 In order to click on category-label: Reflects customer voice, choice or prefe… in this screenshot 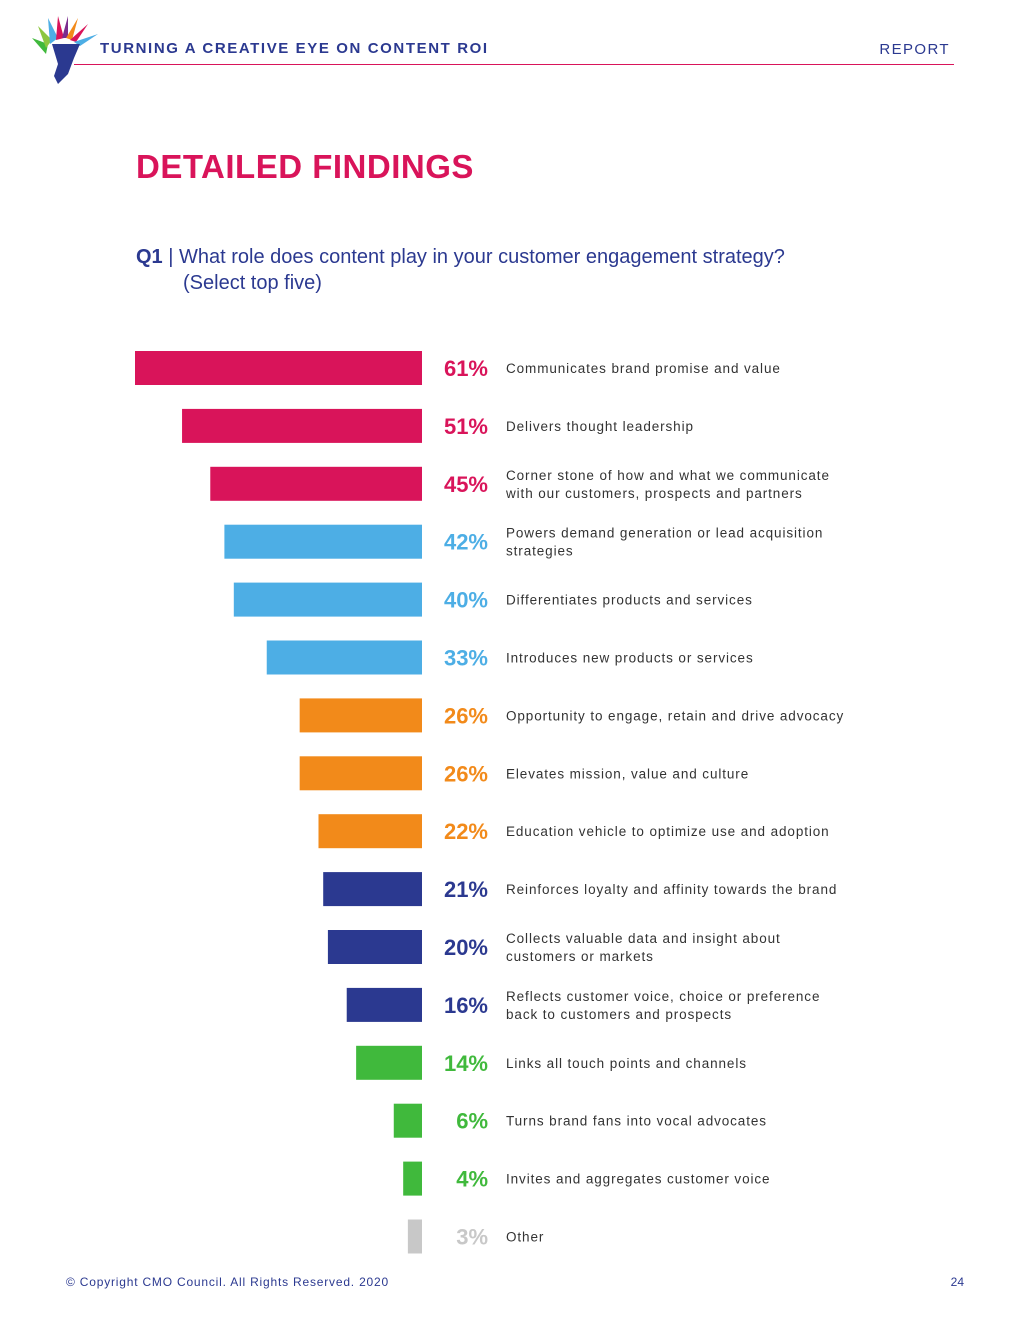, I will do `click(663, 1005)`.